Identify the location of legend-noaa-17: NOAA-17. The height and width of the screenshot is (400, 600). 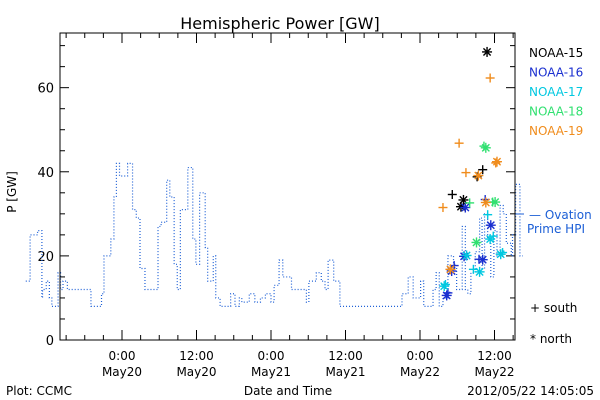
(556, 92).